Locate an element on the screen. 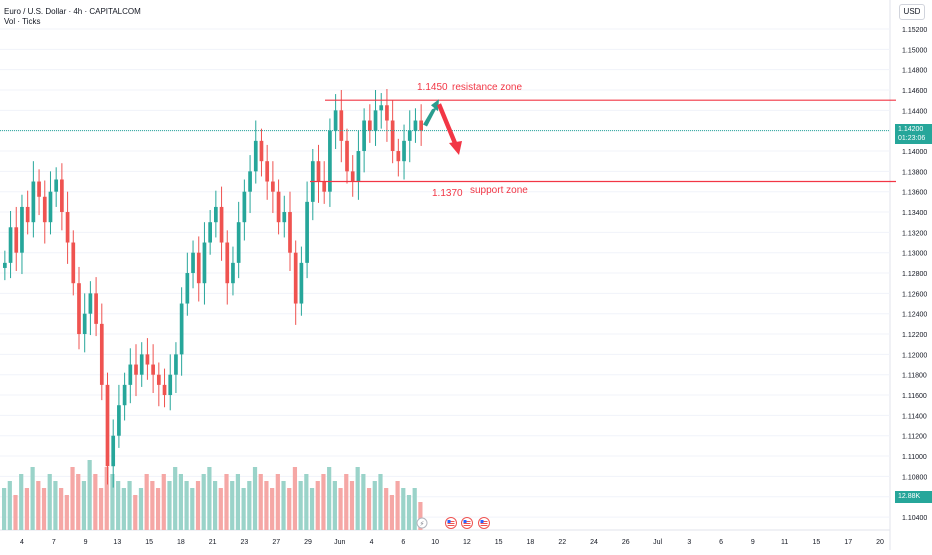 Image resolution: width=932 pixels, height=555 pixels. x-tick-label: 12 is located at coordinates (467, 542).